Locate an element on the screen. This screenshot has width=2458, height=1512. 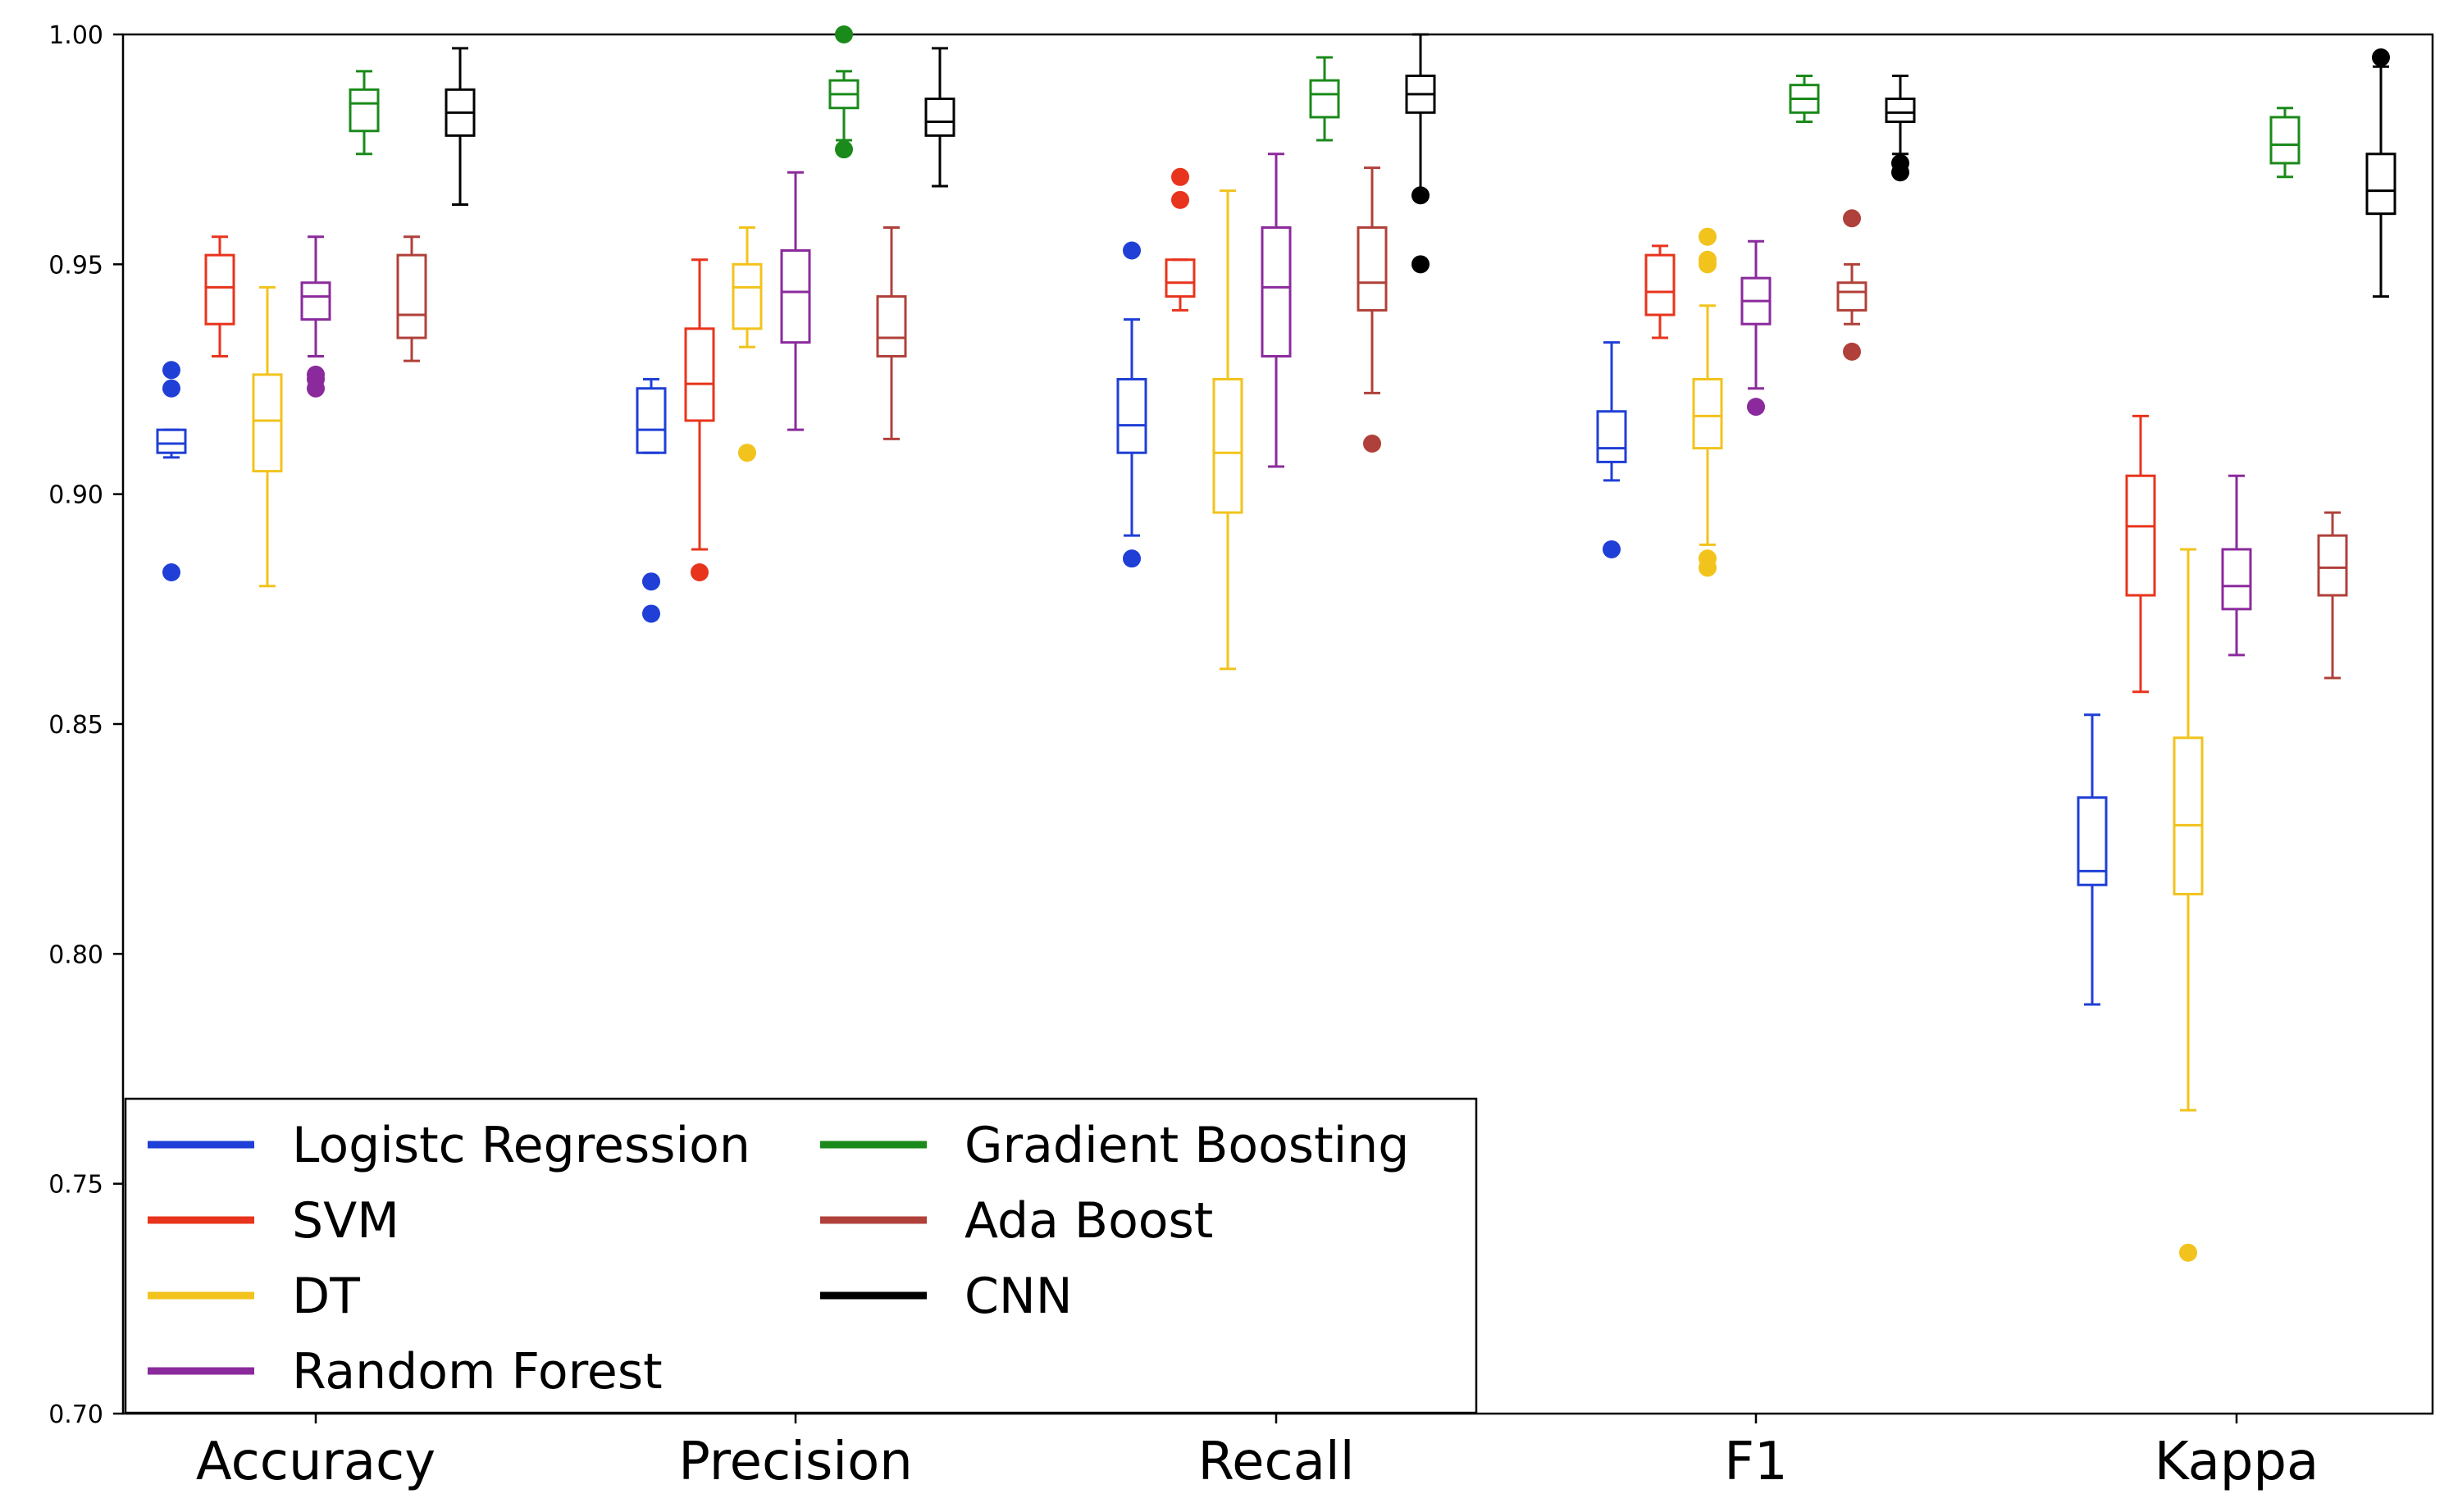
legend-label: Random Forest is located at coordinates (477, 1371).